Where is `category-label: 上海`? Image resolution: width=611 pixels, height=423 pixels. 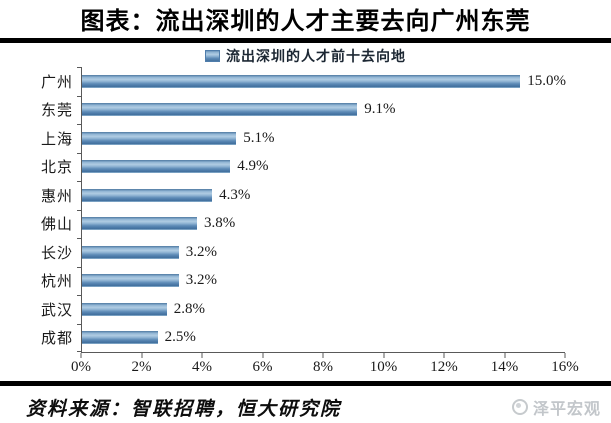 category-label: 上海 is located at coordinates (56, 139).